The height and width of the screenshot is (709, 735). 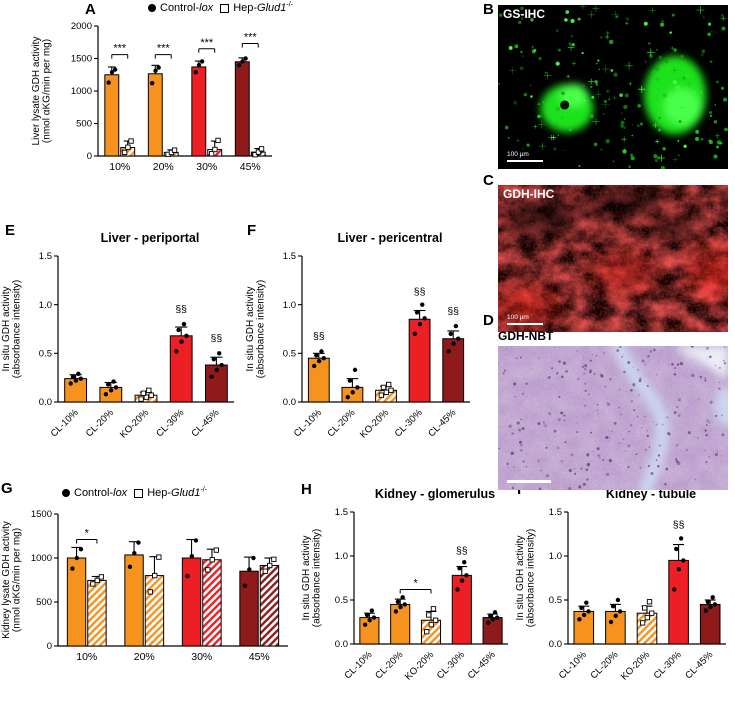 What do you see at coordinates (488, 9) in the screenshot?
I see `panel-label-b: B` at bounding box center [488, 9].